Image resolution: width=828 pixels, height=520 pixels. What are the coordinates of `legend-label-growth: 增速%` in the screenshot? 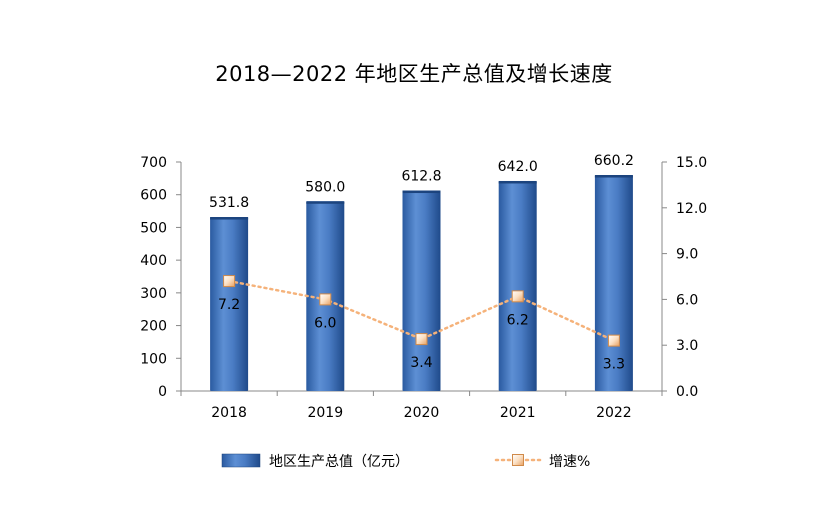 It's located at (569, 462).